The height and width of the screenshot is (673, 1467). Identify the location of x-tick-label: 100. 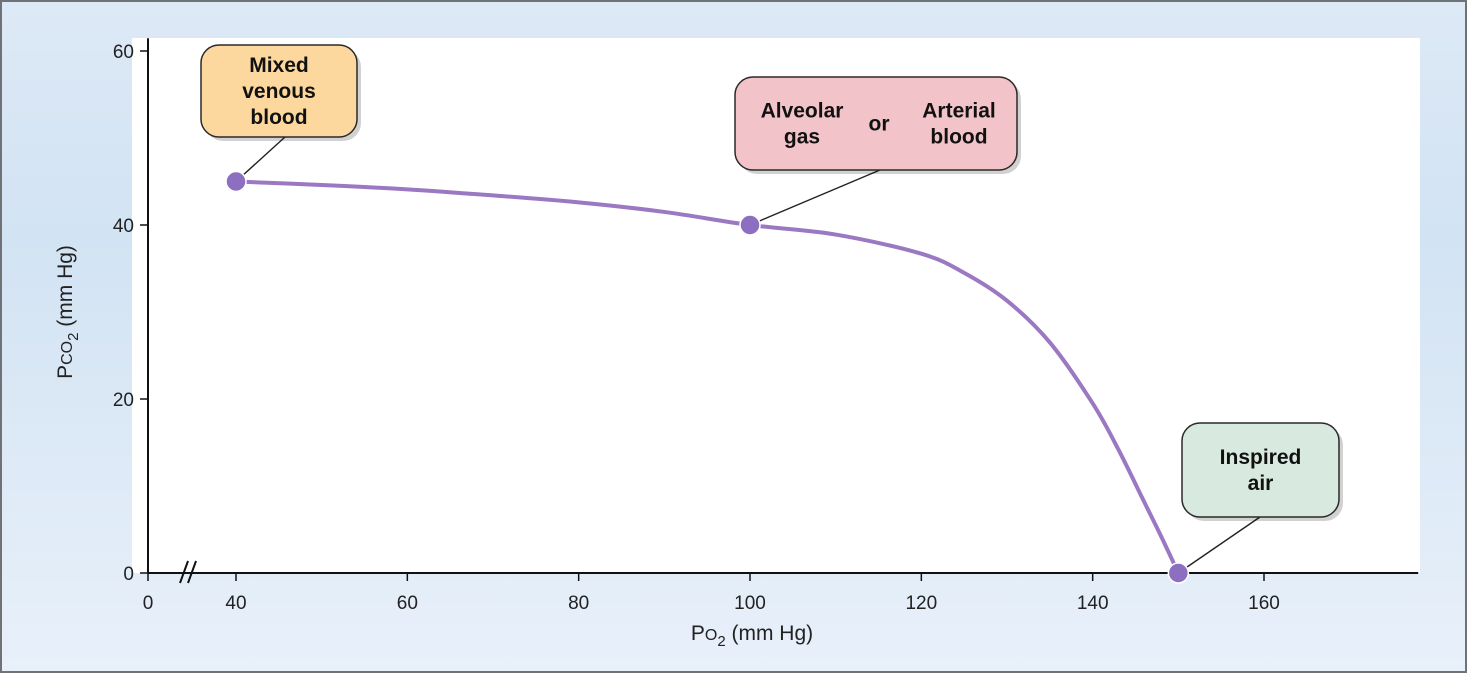
(750, 603).